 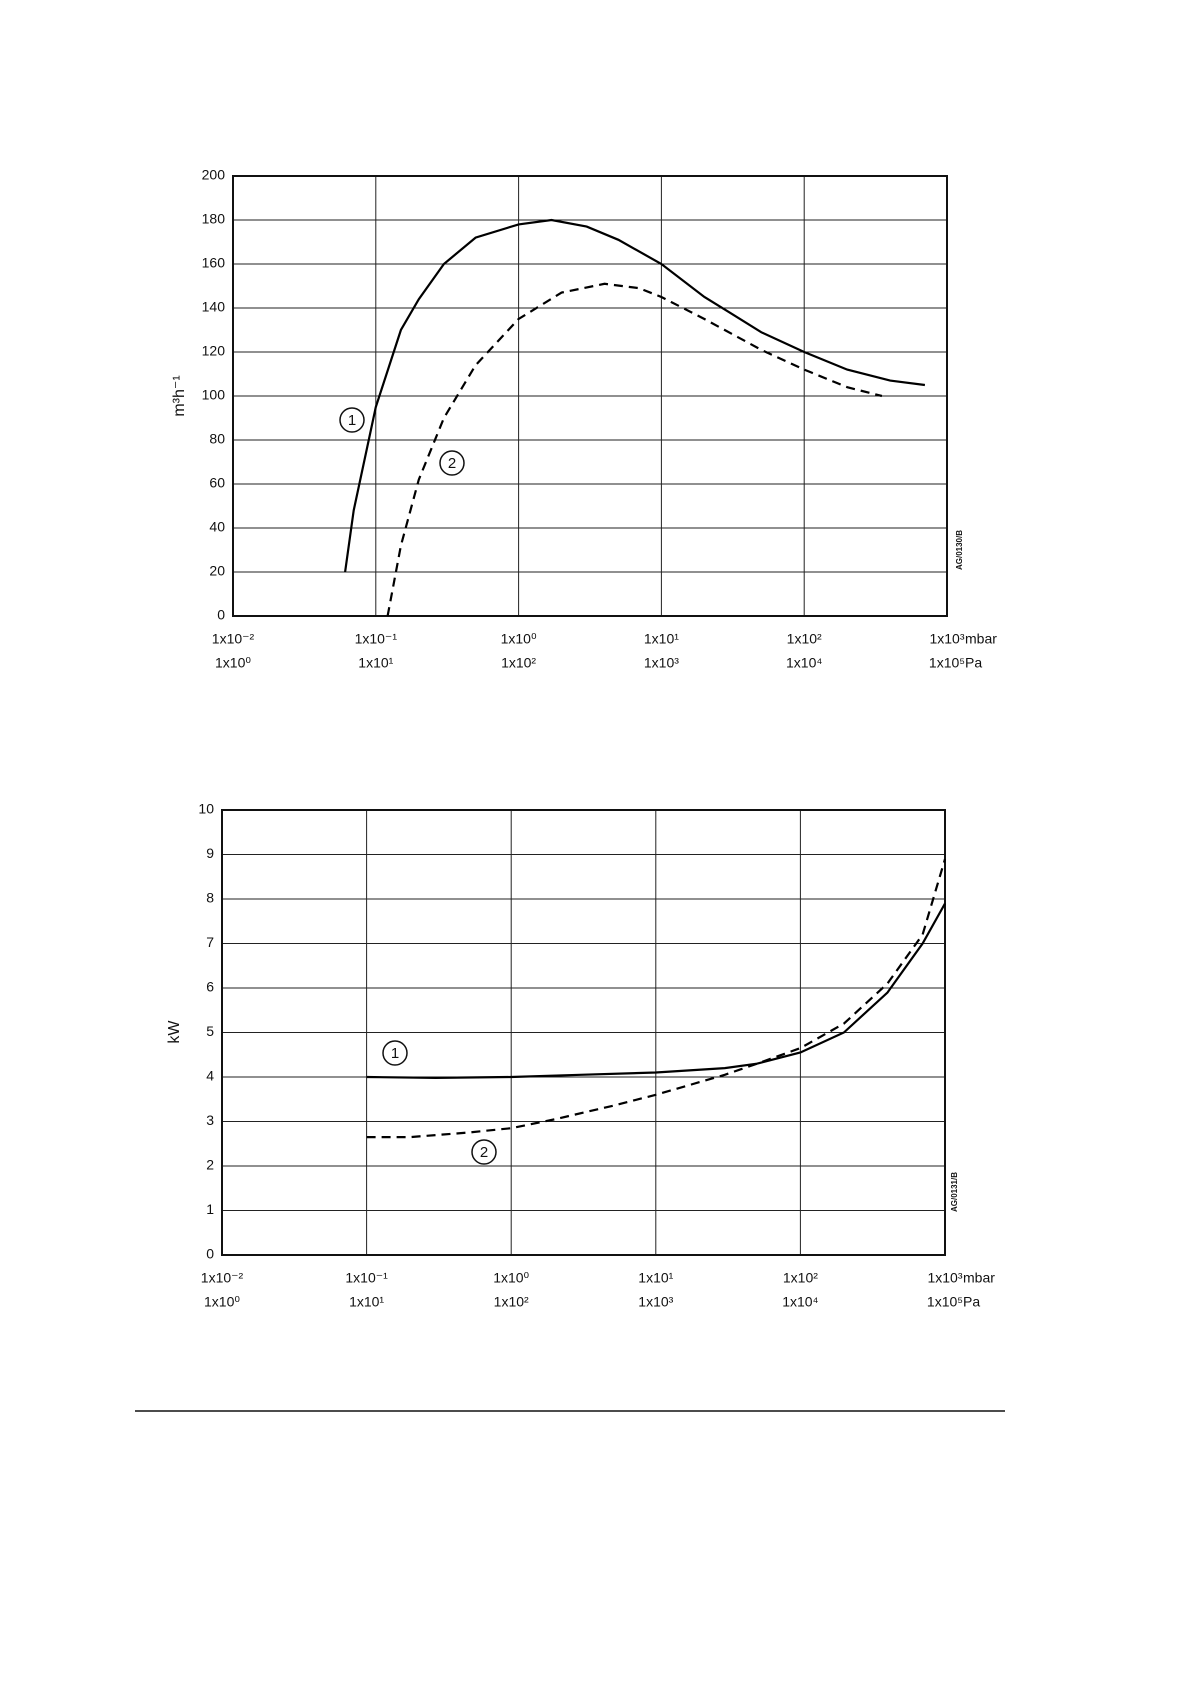 What do you see at coordinates (210, 898) in the screenshot?
I see `y-tick-label: 8` at bounding box center [210, 898].